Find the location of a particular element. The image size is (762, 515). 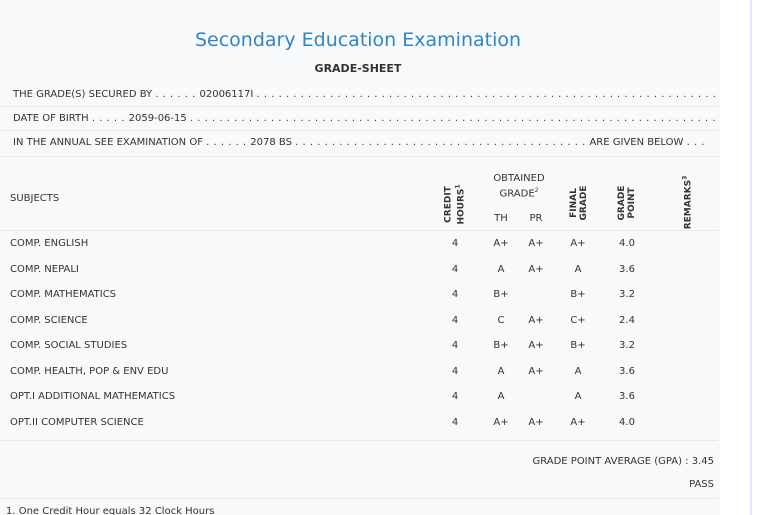

footnote-marker: 1 is located at coordinates (458, 186).